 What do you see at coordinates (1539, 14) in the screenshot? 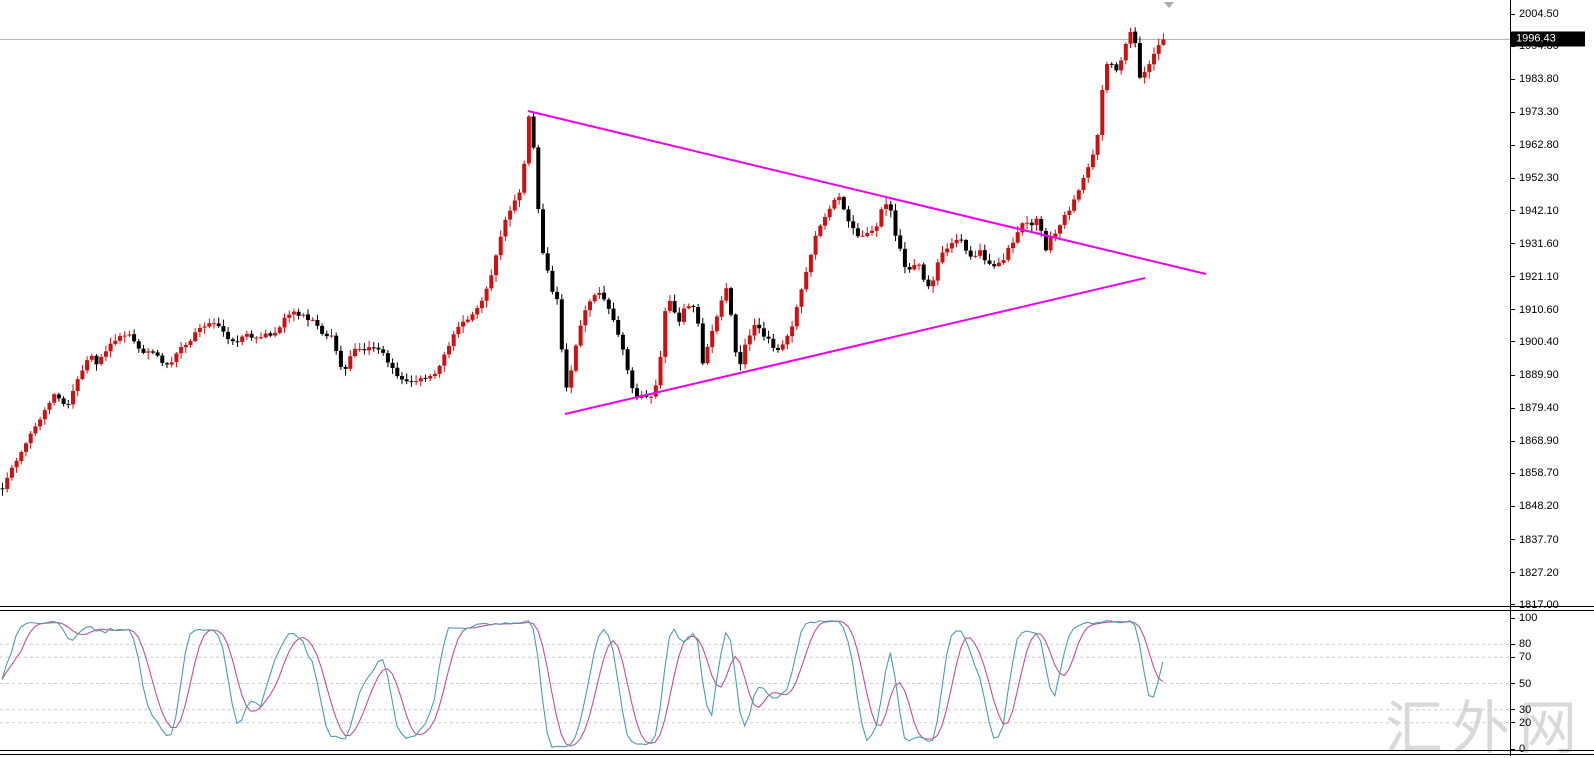
I see `price-axis-label-text: 2004.50` at bounding box center [1539, 14].